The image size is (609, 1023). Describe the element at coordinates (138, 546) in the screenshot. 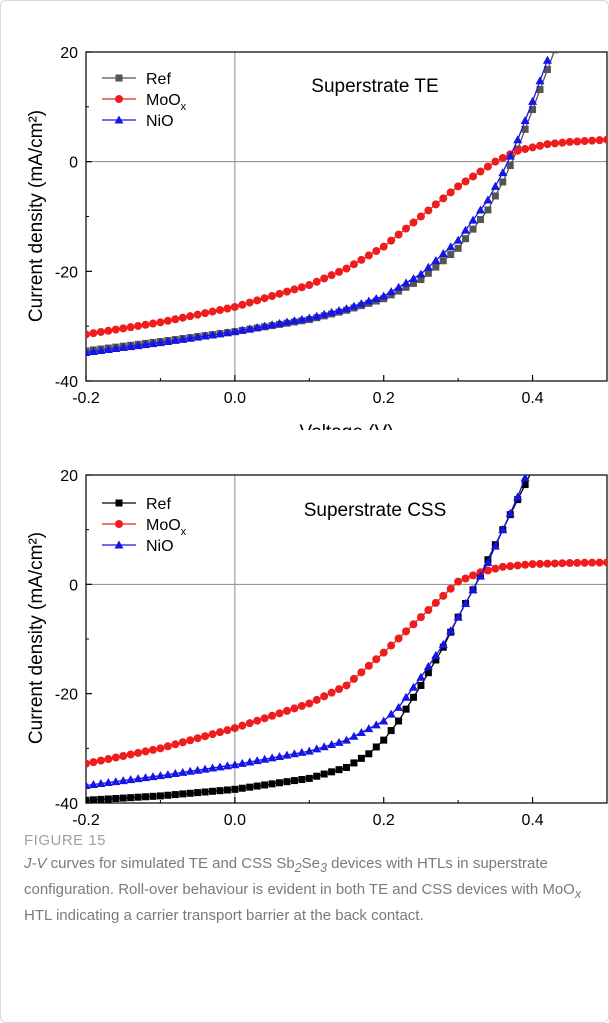

I see `legend-item-nio: NiO` at that location.